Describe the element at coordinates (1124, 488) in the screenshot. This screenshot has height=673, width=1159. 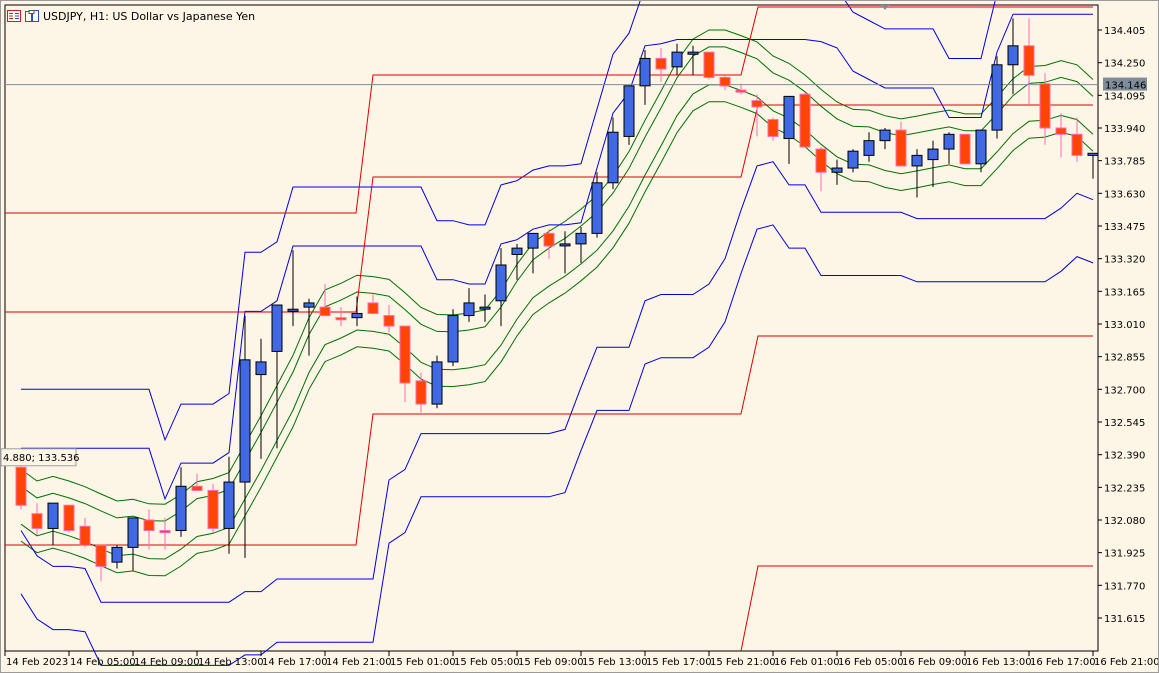
I see `y-tick-label: 132.235` at that location.